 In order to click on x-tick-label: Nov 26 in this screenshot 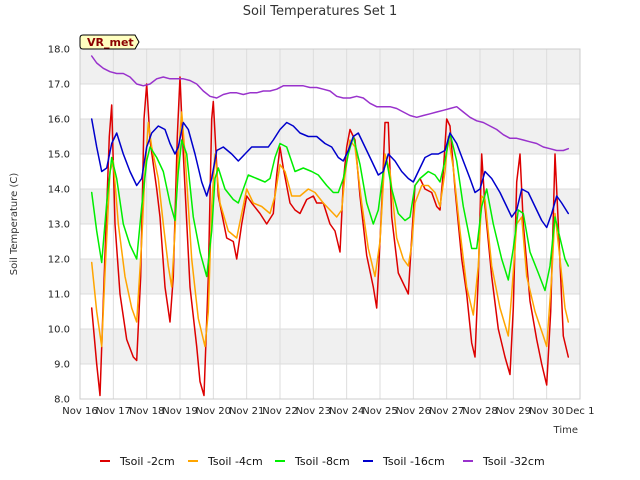, I will do `click(413, 411)`.